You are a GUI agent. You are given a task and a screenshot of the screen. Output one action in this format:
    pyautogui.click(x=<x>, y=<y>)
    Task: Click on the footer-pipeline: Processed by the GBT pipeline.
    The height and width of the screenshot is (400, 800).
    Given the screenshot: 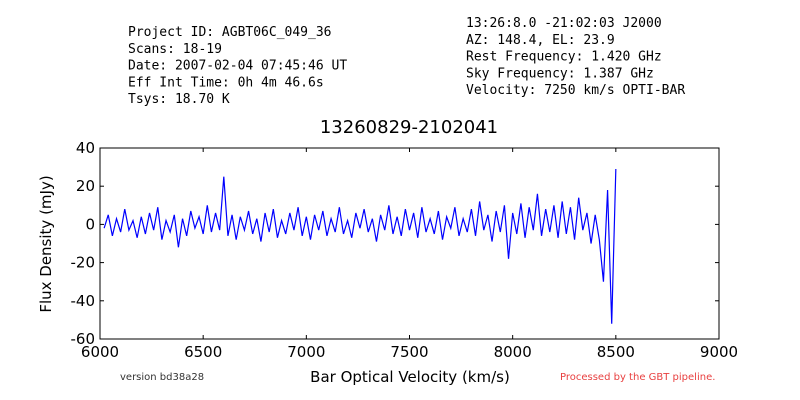 What is the action you would take?
    pyautogui.click(x=637, y=377)
    